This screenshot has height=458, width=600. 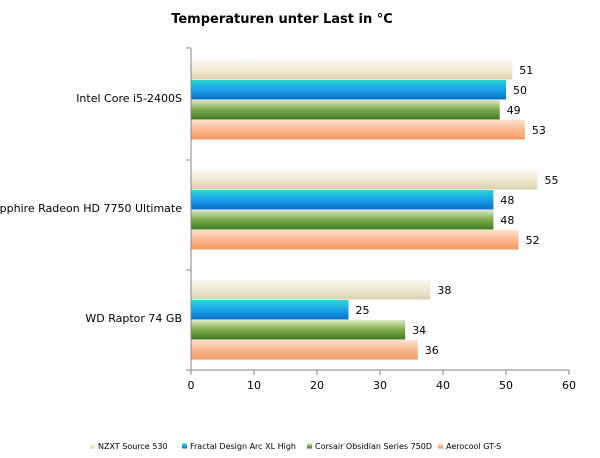 I want to click on chart-title: Temperaturen unter Last in °C, so click(x=282, y=19).